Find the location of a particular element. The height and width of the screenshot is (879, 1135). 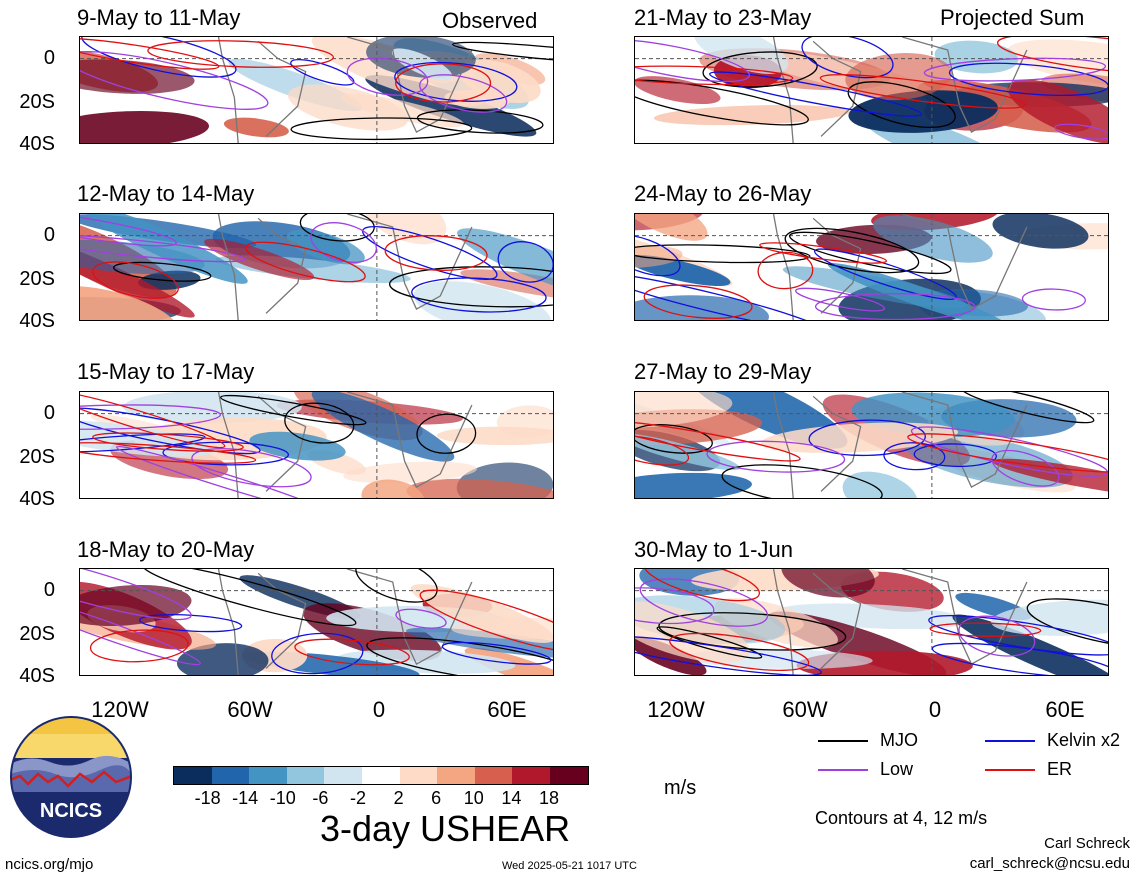

website-link: ncics.org/mjo is located at coordinates (49, 864).